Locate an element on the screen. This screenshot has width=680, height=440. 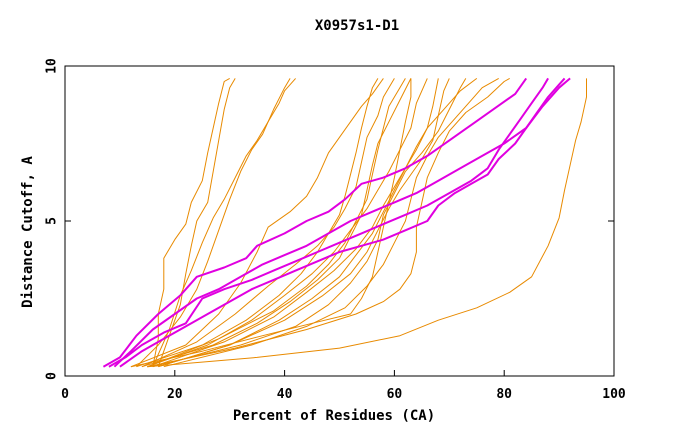
y-axis-label: Distance Cutoff, A is located at coordinates (28, 232).